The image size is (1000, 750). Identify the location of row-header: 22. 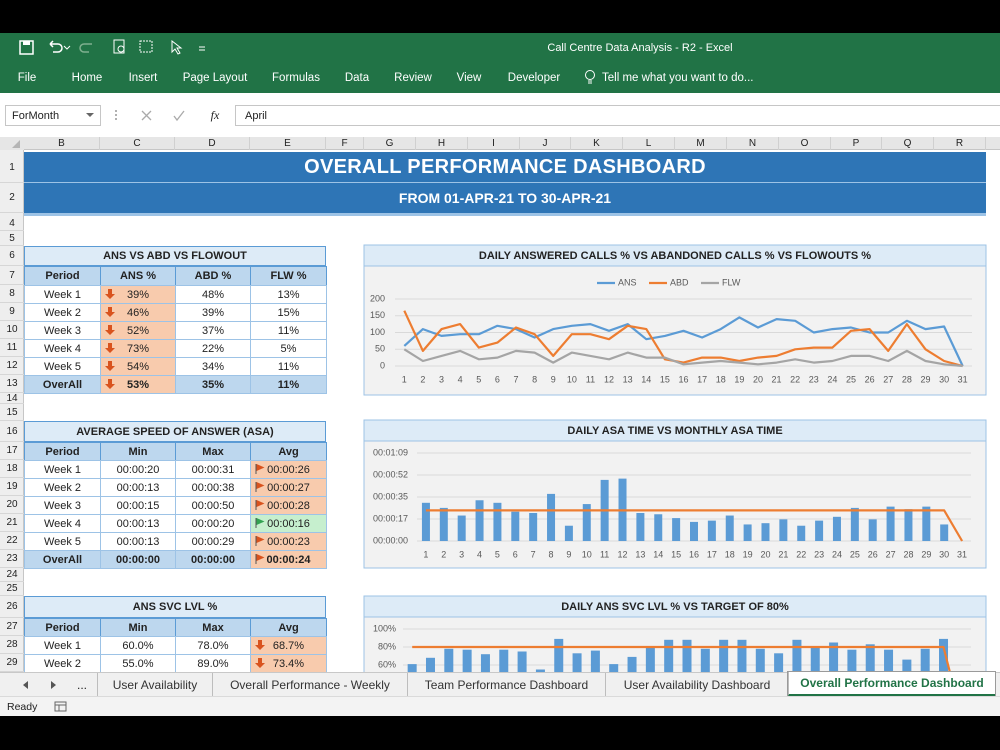
(12, 541).